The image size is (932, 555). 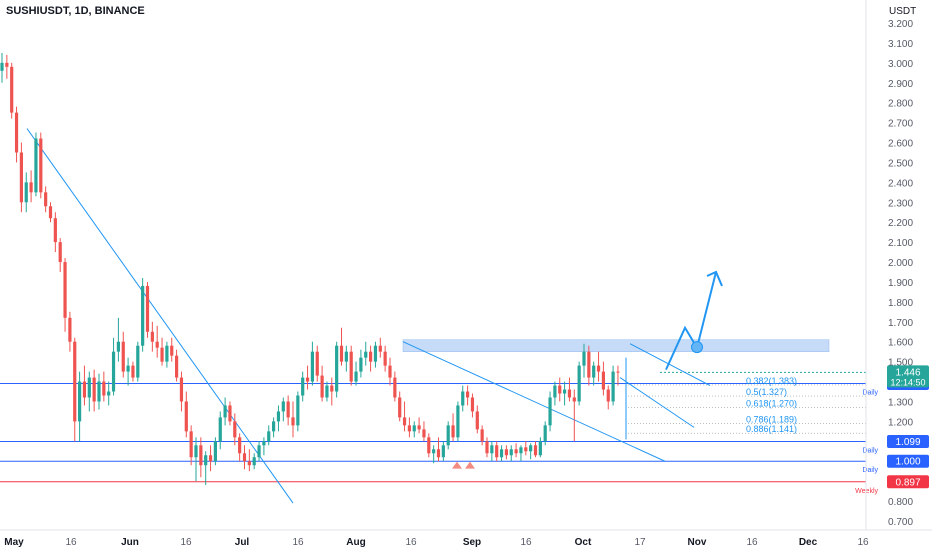 I want to click on resistance-zone, so click(x=616, y=345).